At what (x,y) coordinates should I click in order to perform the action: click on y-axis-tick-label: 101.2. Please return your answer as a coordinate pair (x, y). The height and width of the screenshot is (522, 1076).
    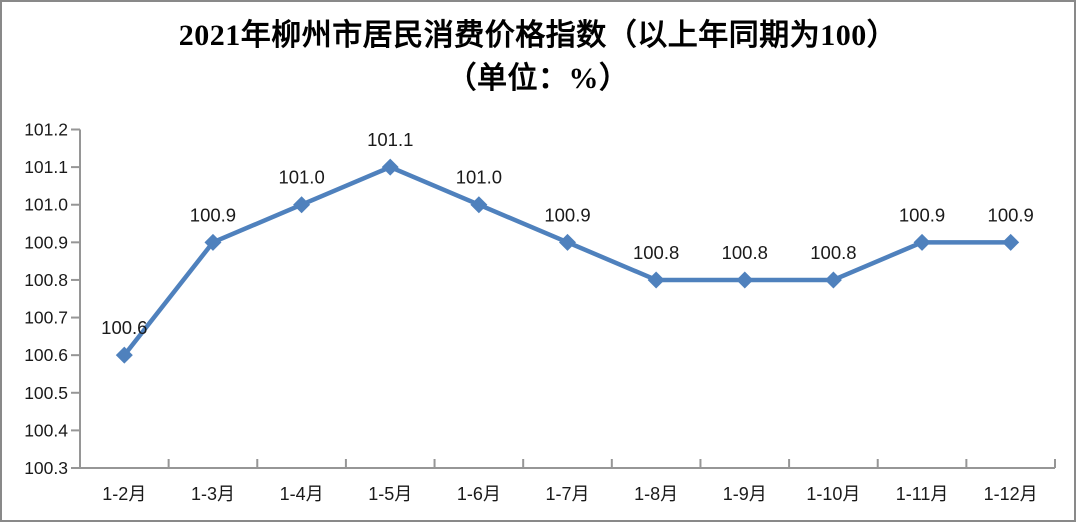
    Looking at the image, I should click on (46, 130).